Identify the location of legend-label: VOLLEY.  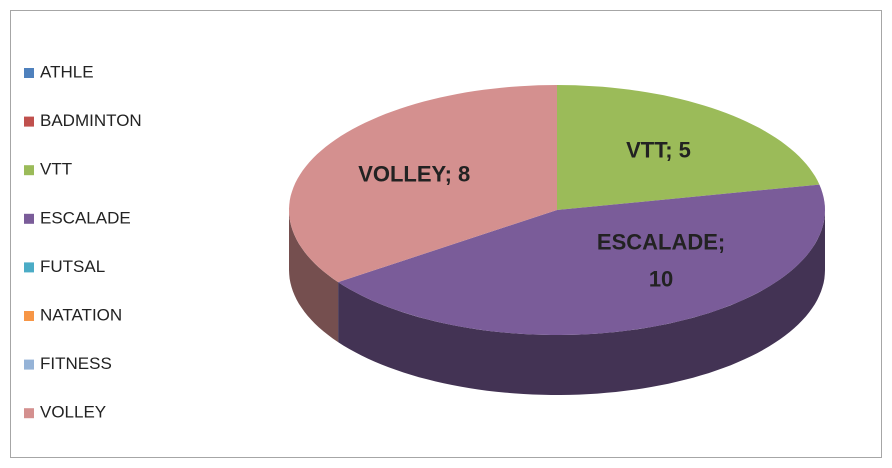
(73, 412).